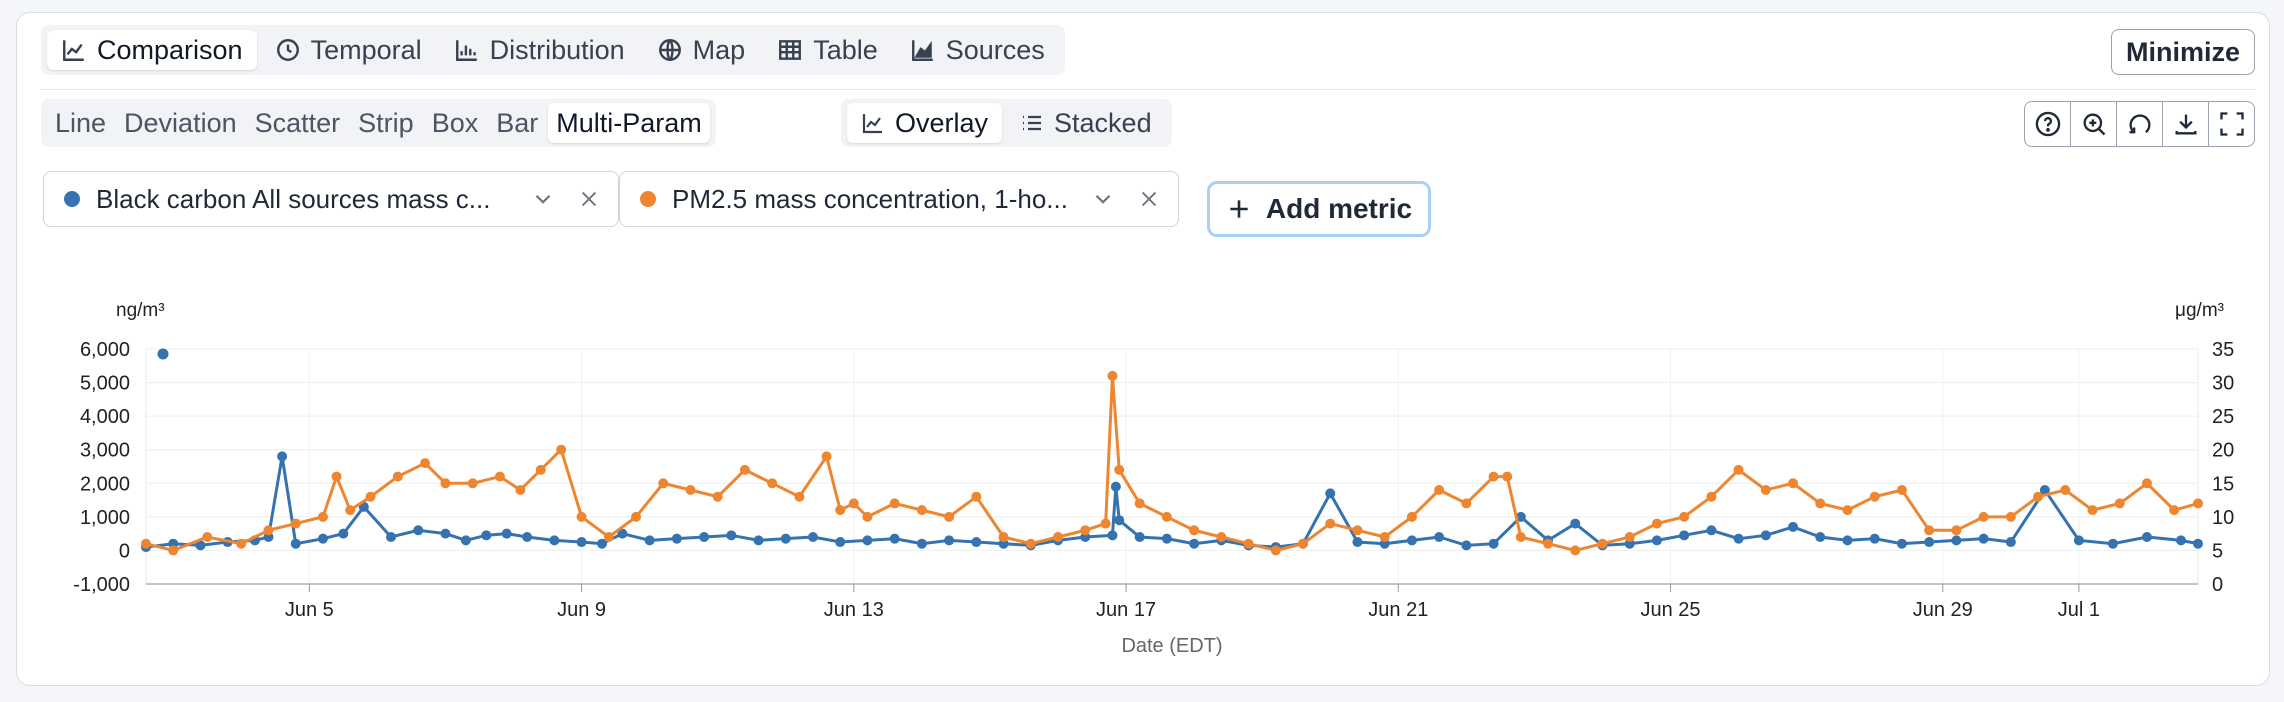 The image size is (2284, 702). I want to click on tab-comparison: Comparison, so click(152, 50).